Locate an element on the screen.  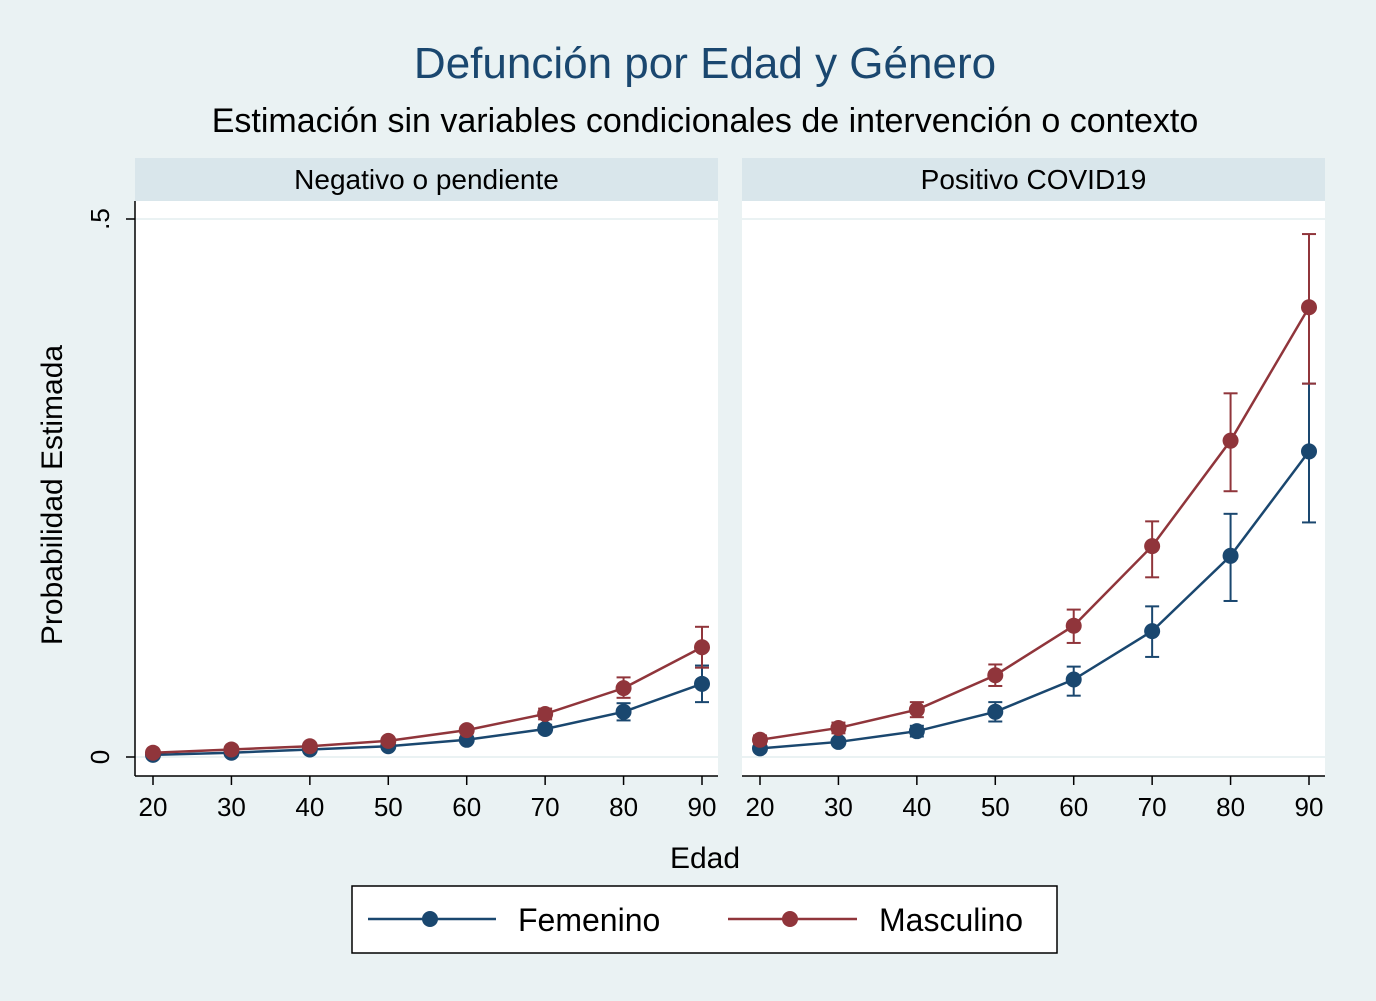
panel-title: Negativo o pendiente is located at coordinates (426, 179).